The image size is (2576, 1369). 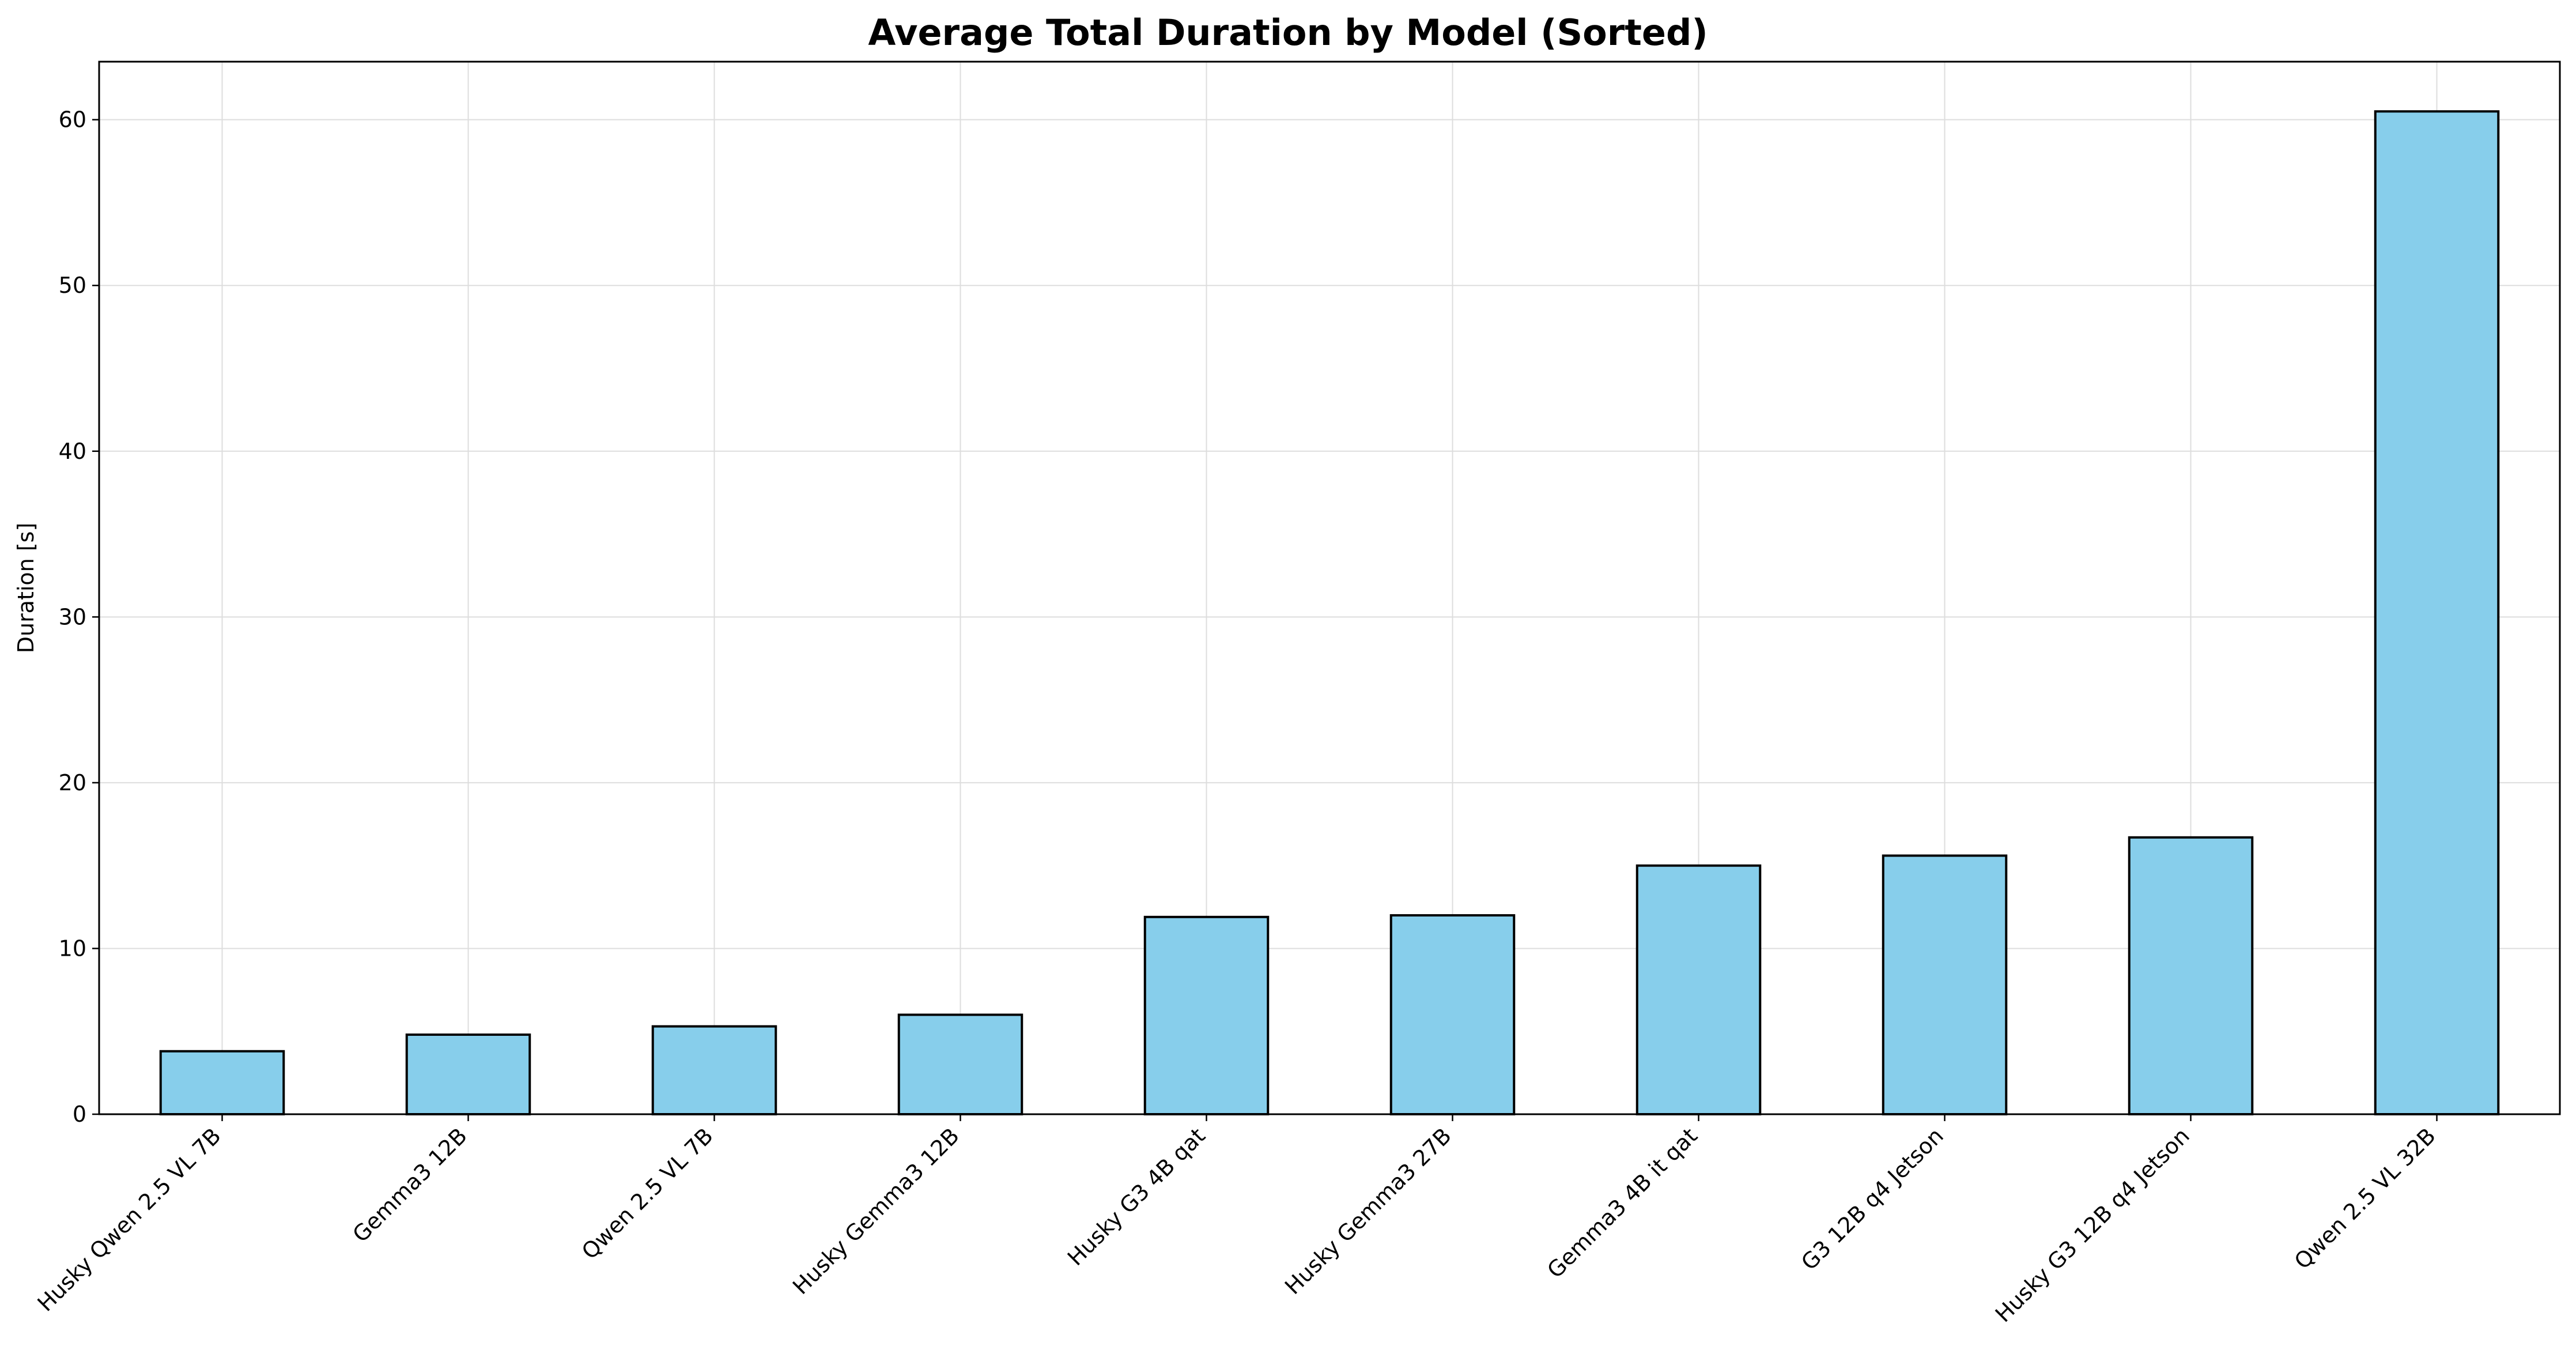 What do you see at coordinates (72, 948) in the screenshot?
I see `y-tick-label: 10` at bounding box center [72, 948].